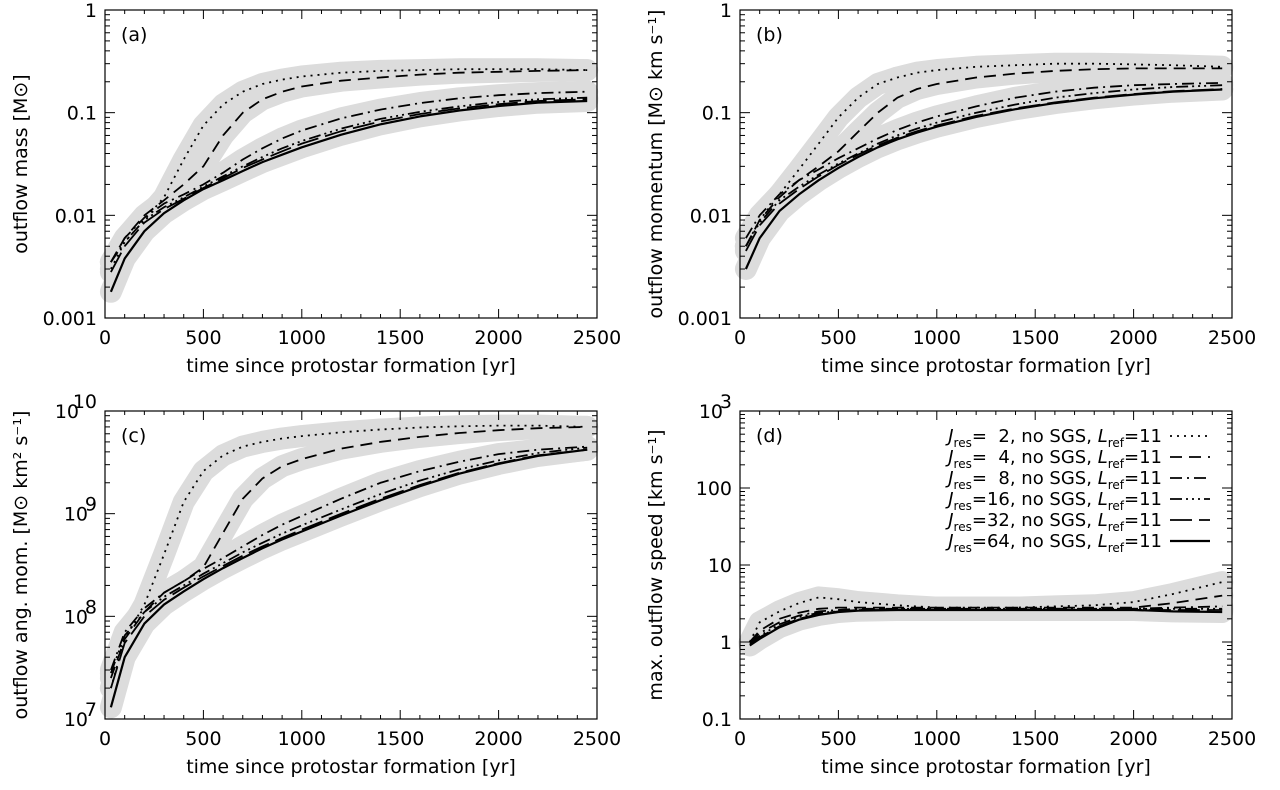 The height and width of the screenshot is (790, 1280). What do you see at coordinates (133, 436) in the screenshot?
I see `panel-label: (c)` at bounding box center [133, 436].